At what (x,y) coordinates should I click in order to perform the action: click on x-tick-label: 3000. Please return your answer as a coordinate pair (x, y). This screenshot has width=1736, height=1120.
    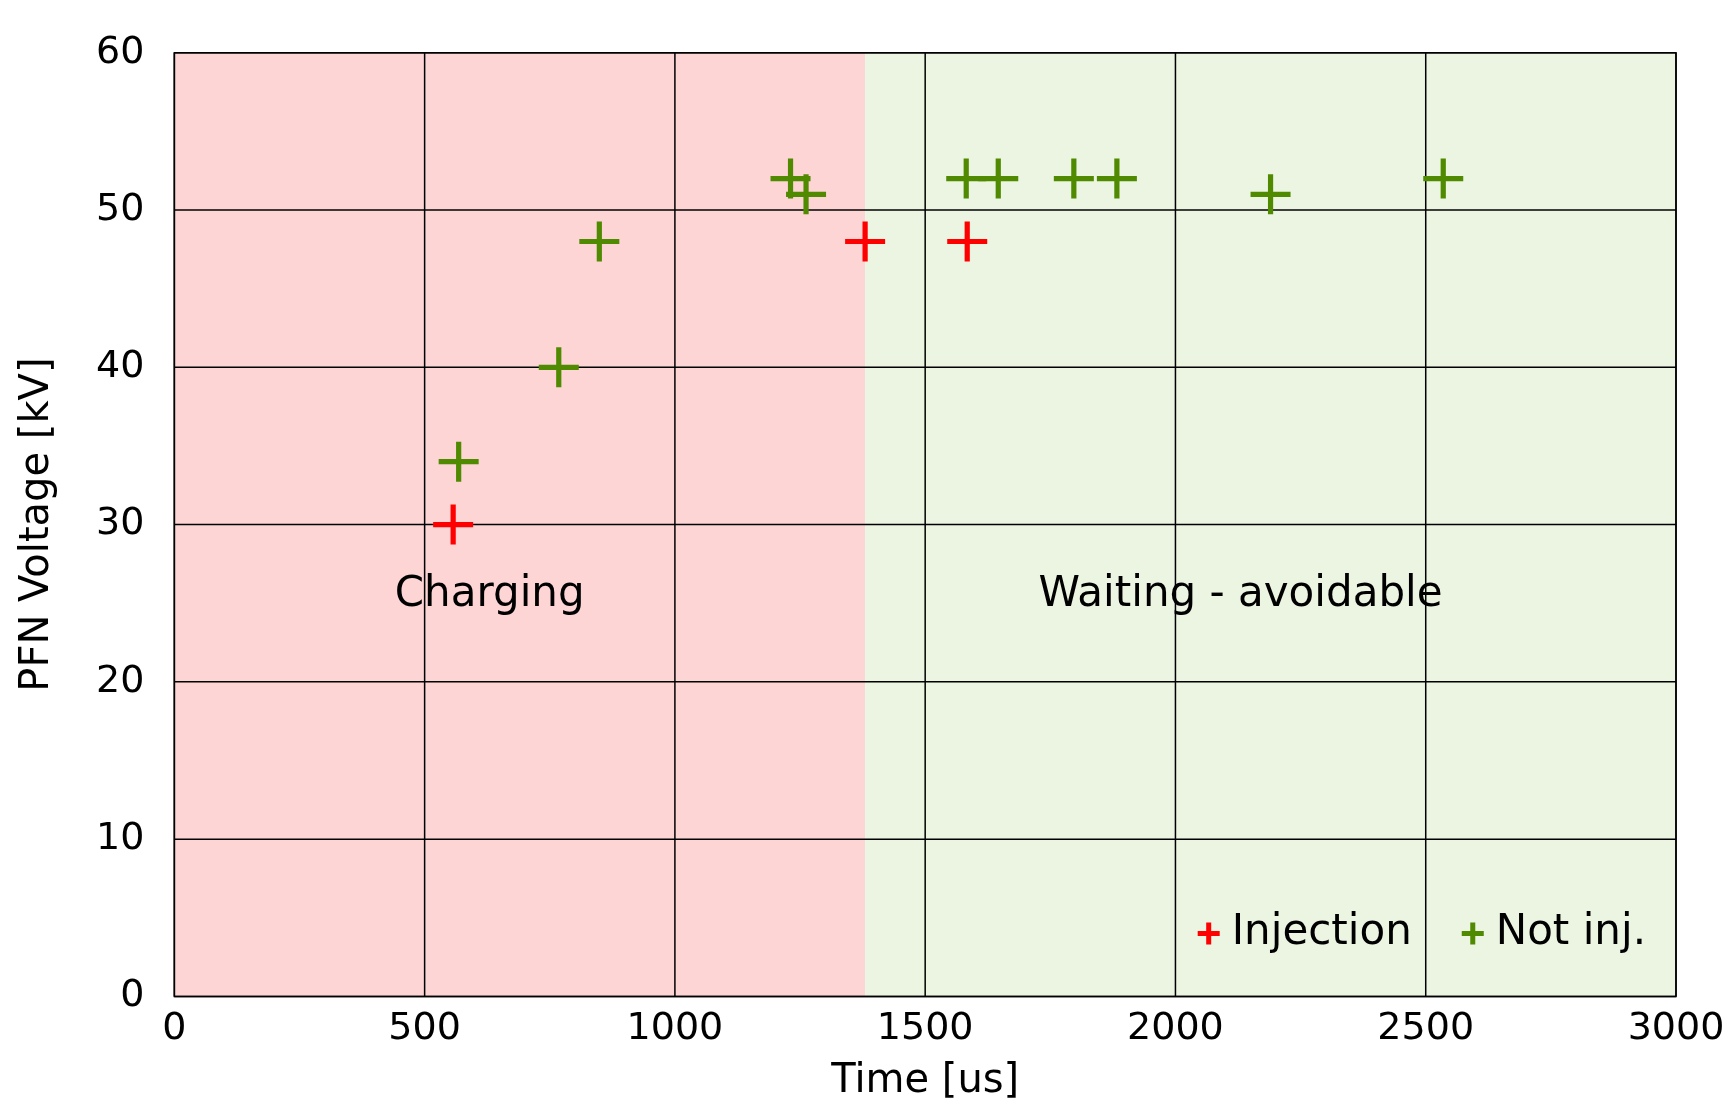
    Looking at the image, I should click on (1676, 1026).